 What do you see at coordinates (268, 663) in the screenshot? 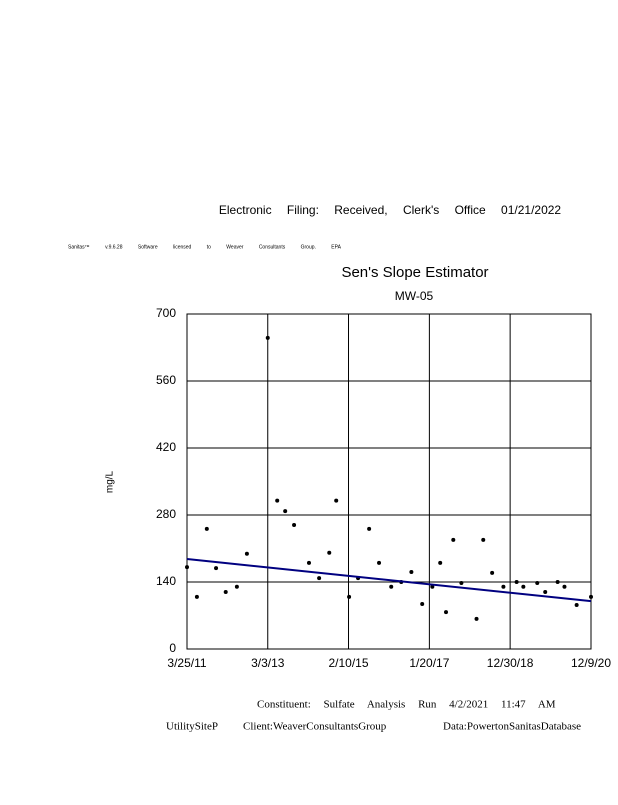
I see `x-tick-label: 3/3/13` at bounding box center [268, 663].